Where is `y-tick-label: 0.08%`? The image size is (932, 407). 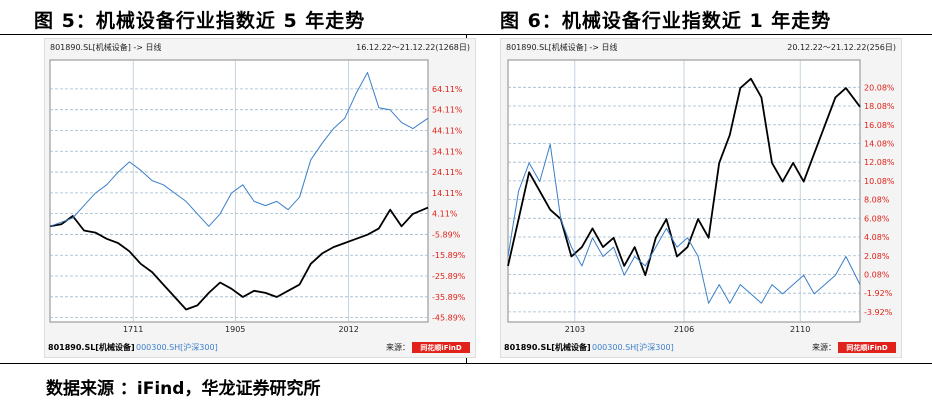
y-tick-label: 0.08% is located at coordinates (877, 274).